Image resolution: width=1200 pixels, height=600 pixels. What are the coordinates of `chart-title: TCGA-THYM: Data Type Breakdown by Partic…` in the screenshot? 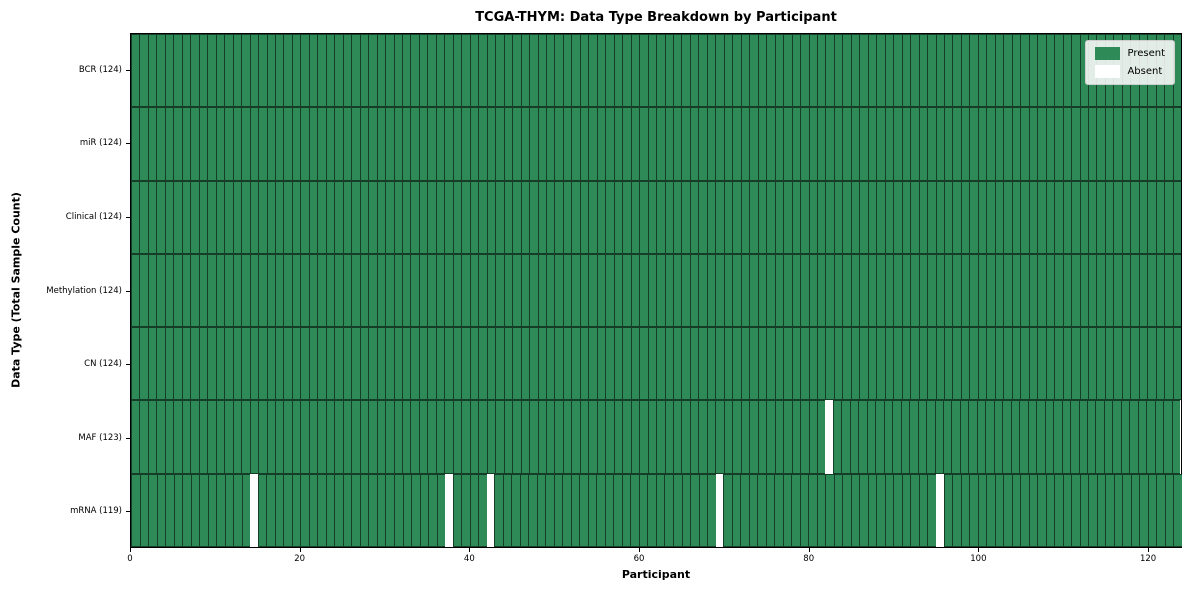 It's located at (656, 17).